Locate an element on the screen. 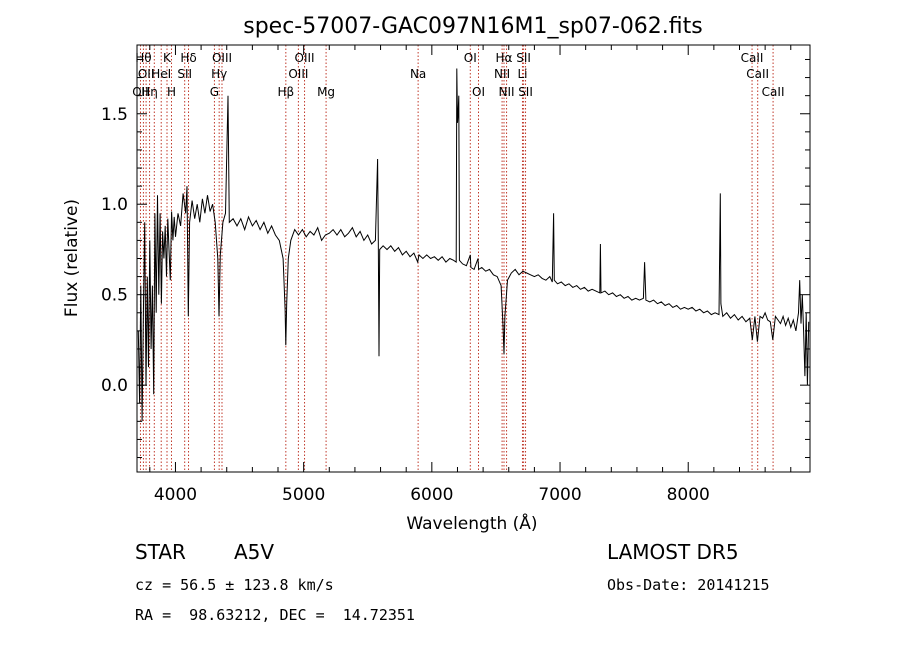 The height and width of the screenshot is (649, 900). y-tick-label-2: 1.0 is located at coordinates (114, 205).